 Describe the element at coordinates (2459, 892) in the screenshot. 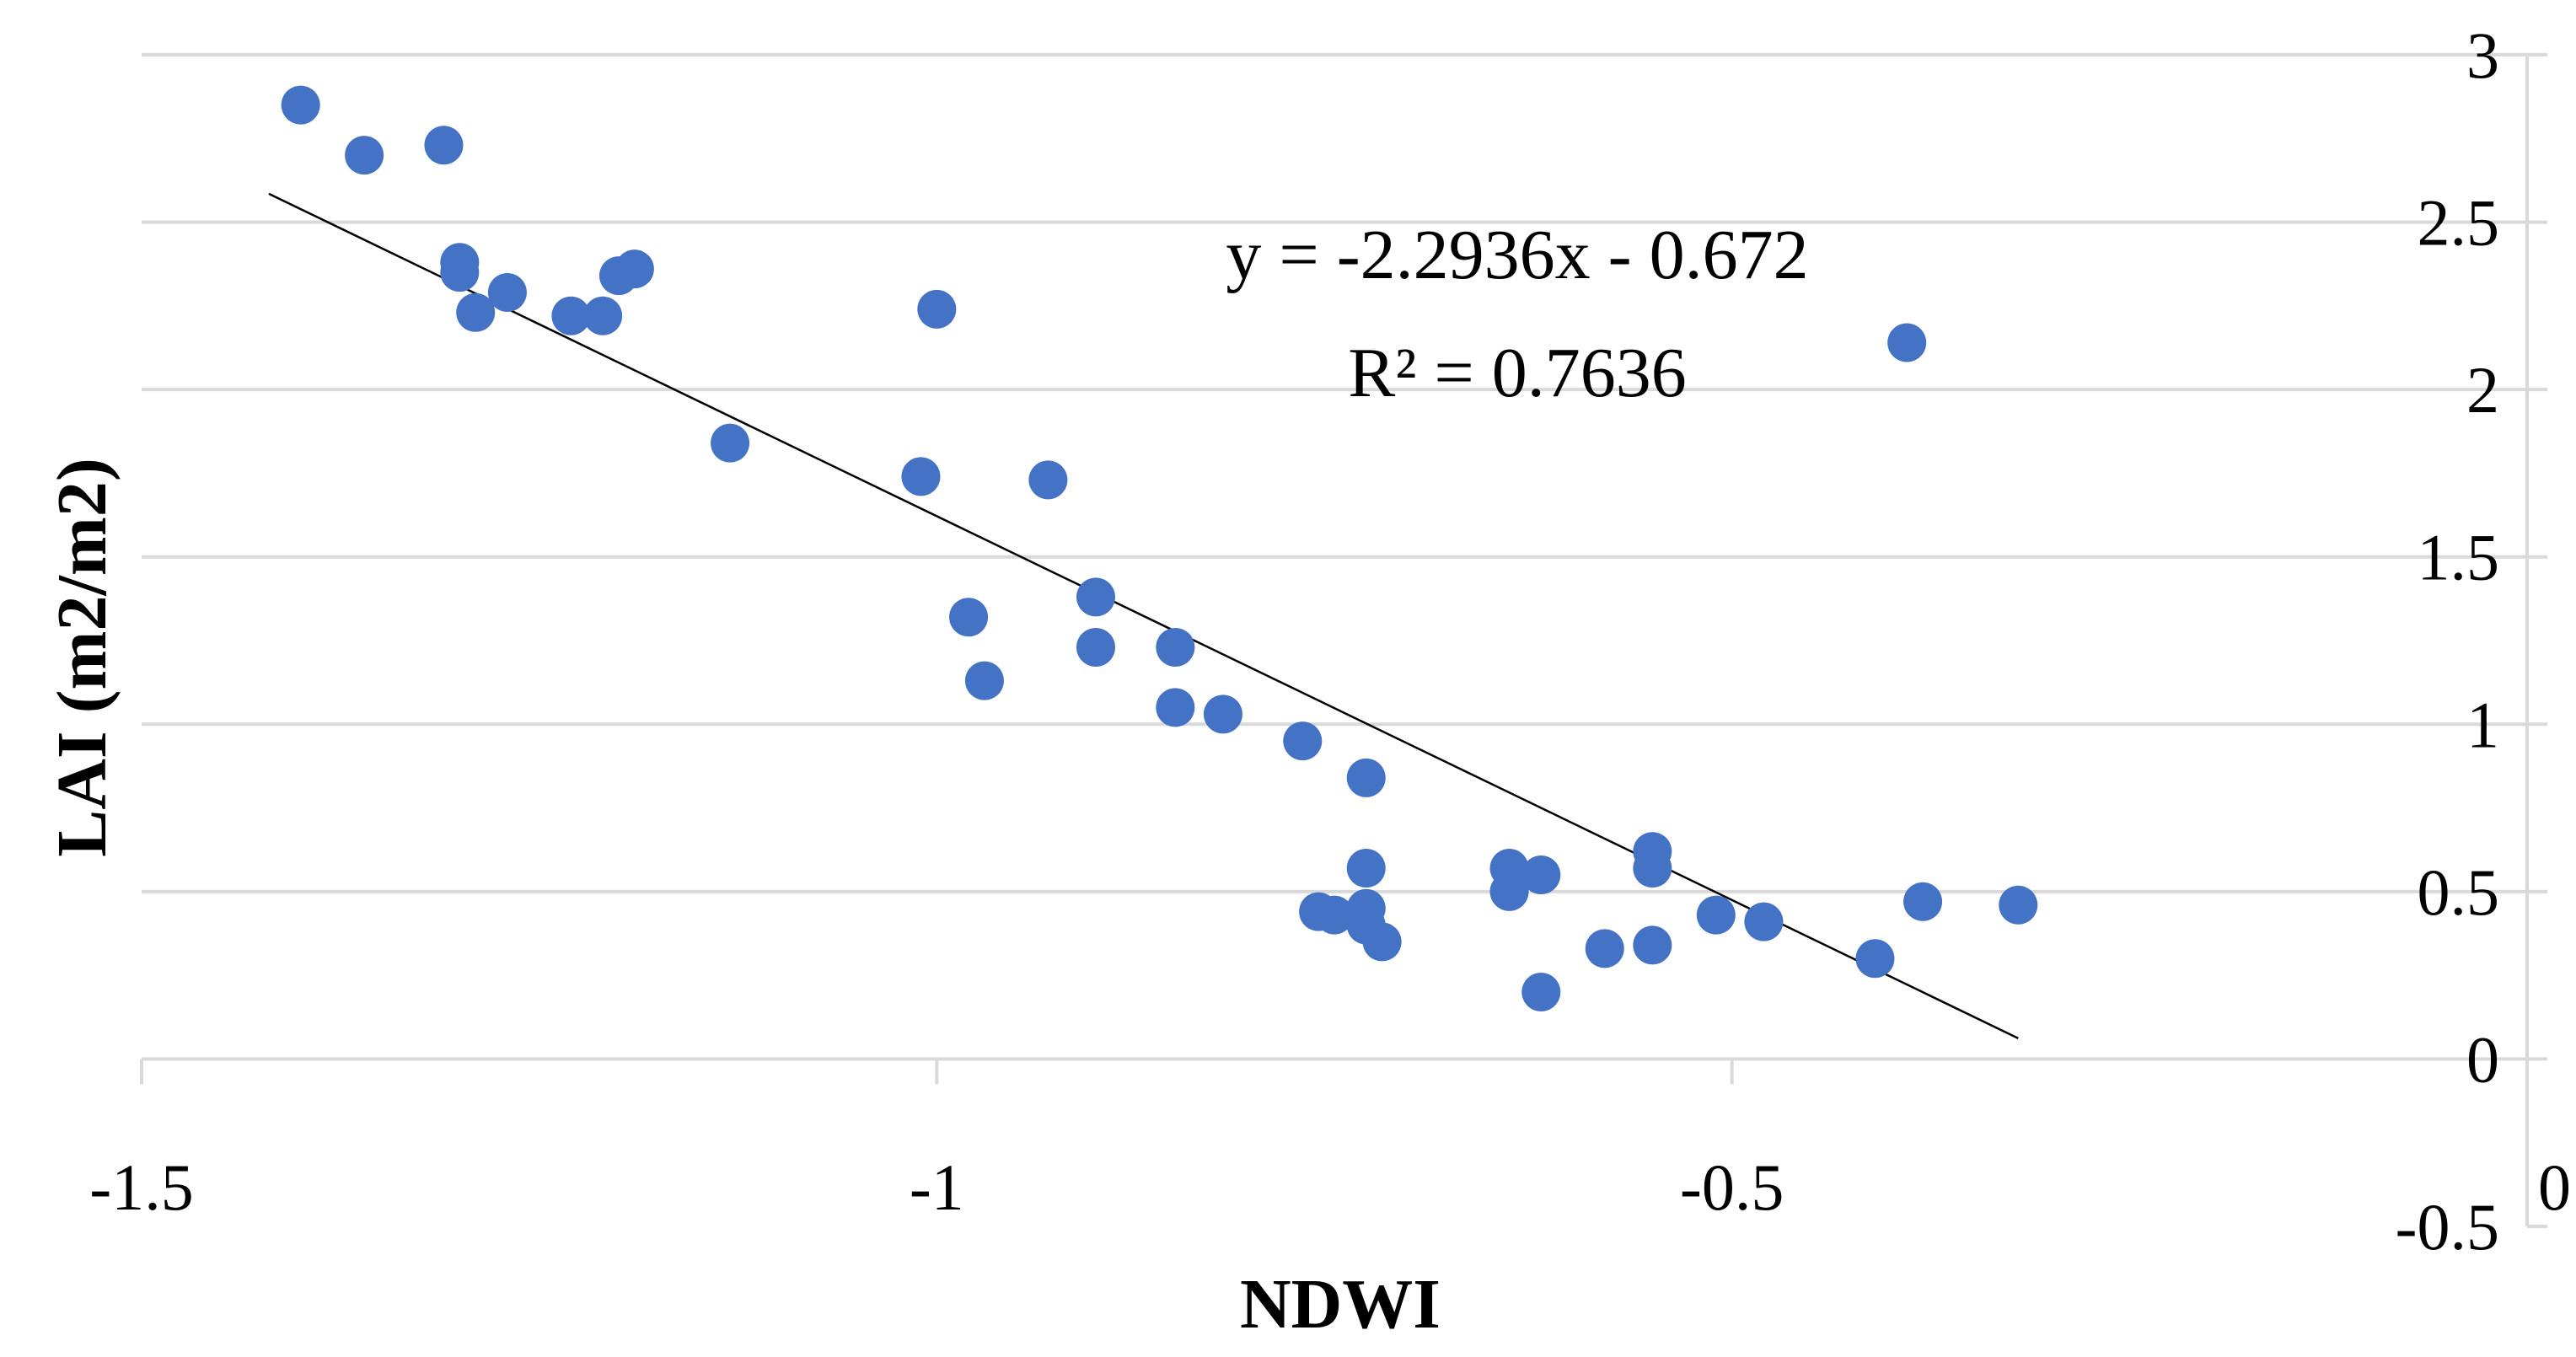

I see `y-tick-label-5: 0.5` at that location.